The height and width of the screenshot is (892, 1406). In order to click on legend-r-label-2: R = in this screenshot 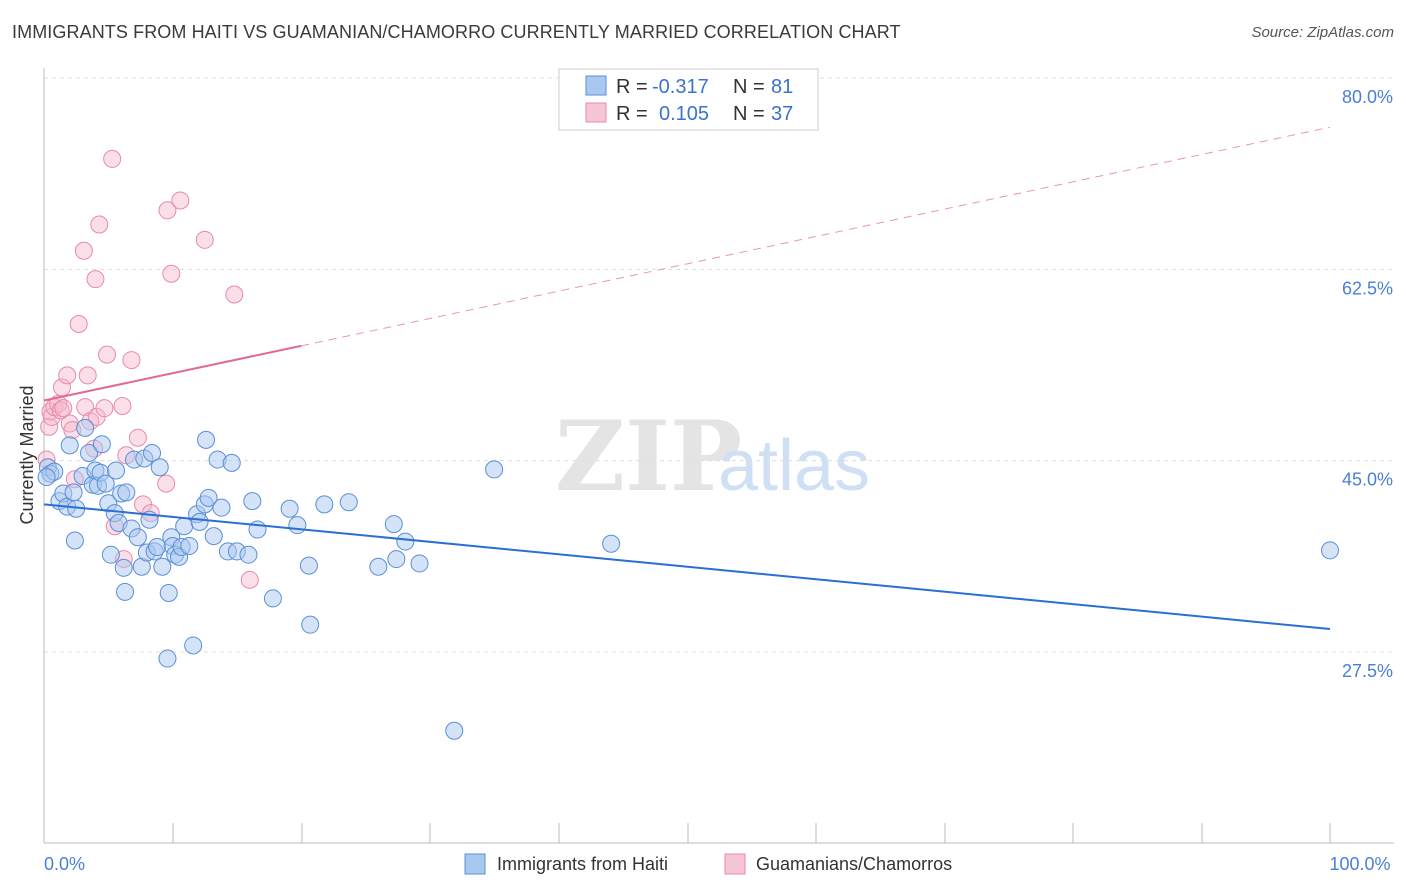, I will do `click(632, 114)`.